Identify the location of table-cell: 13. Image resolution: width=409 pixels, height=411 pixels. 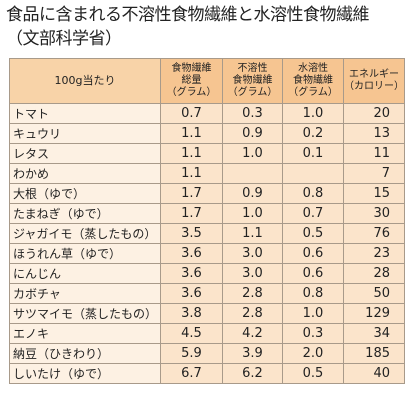
(374, 133).